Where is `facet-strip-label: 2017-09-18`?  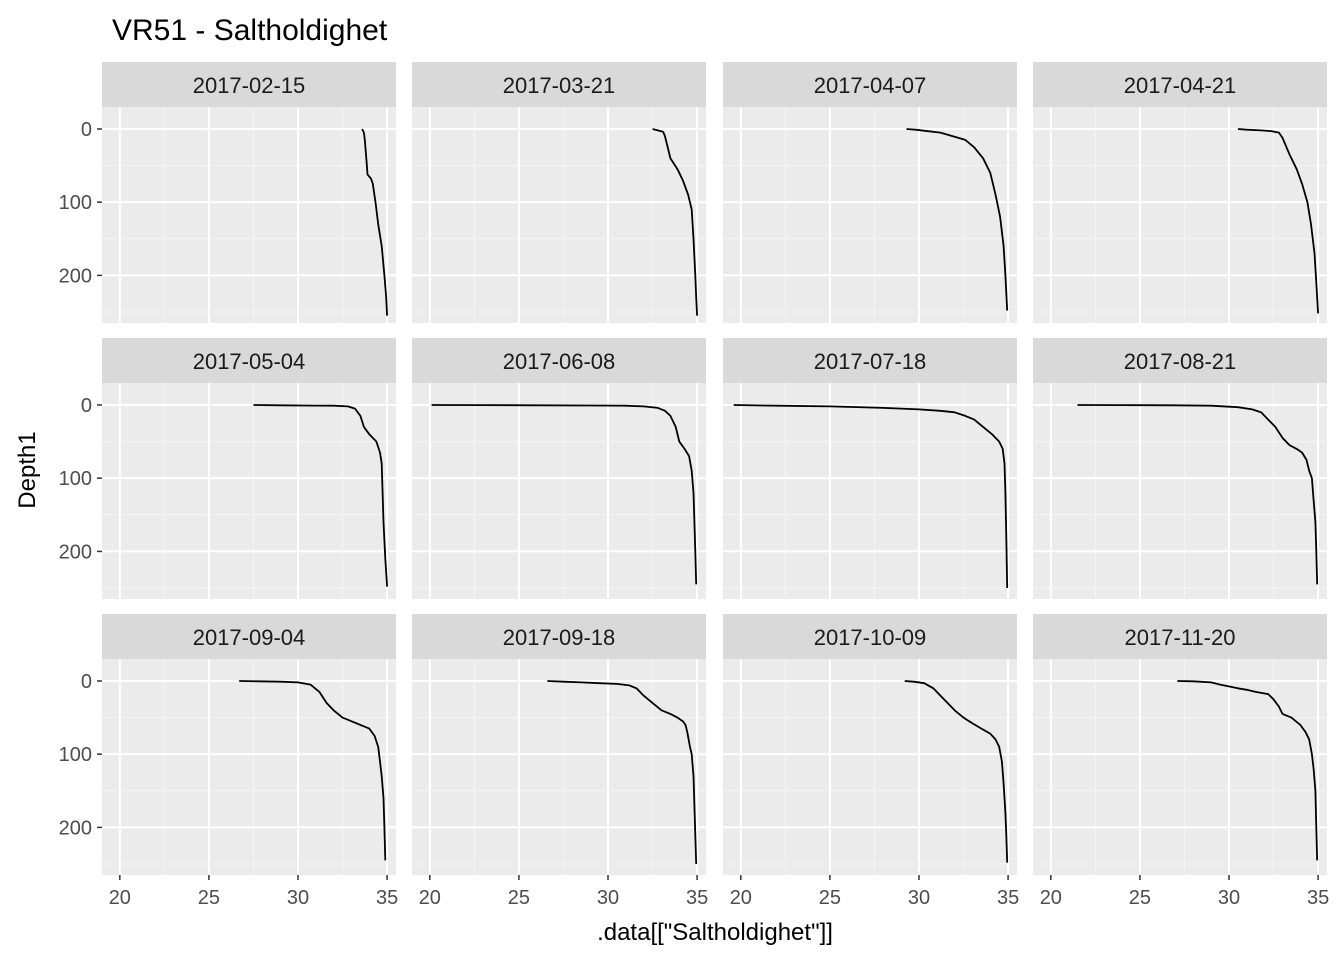 facet-strip-label: 2017-09-18 is located at coordinates (559, 637).